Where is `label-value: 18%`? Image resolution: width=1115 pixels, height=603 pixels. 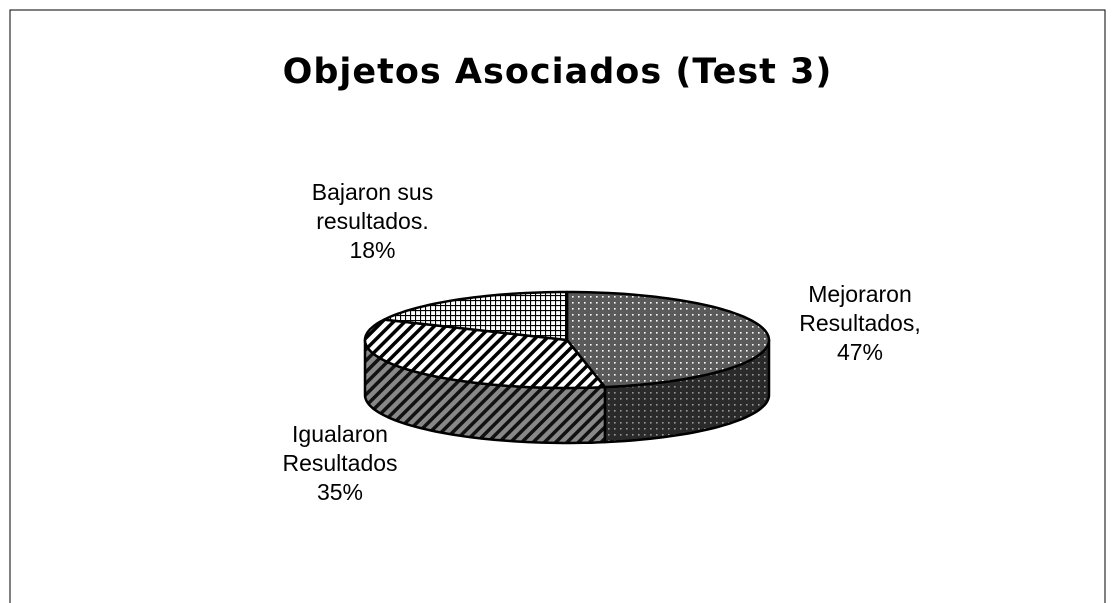 label-value: 18% is located at coordinates (372, 250).